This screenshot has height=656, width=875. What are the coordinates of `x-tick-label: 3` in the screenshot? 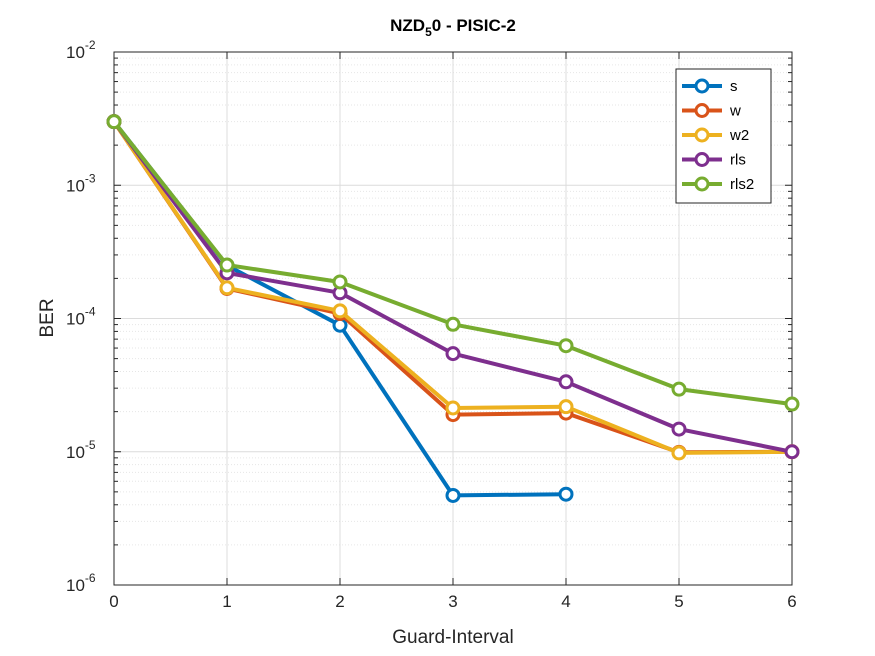 It's located at (452, 601).